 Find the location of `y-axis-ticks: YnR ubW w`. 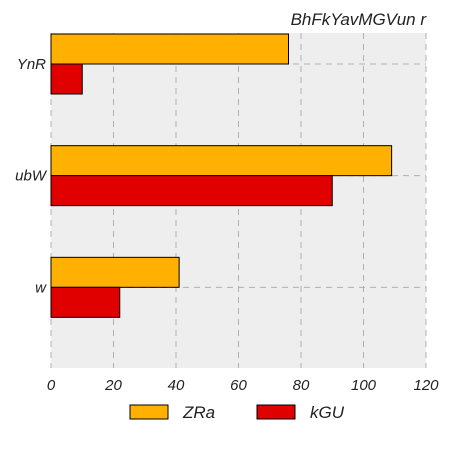

y-axis-ticks: YnR ubW w is located at coordinates (31, 176).